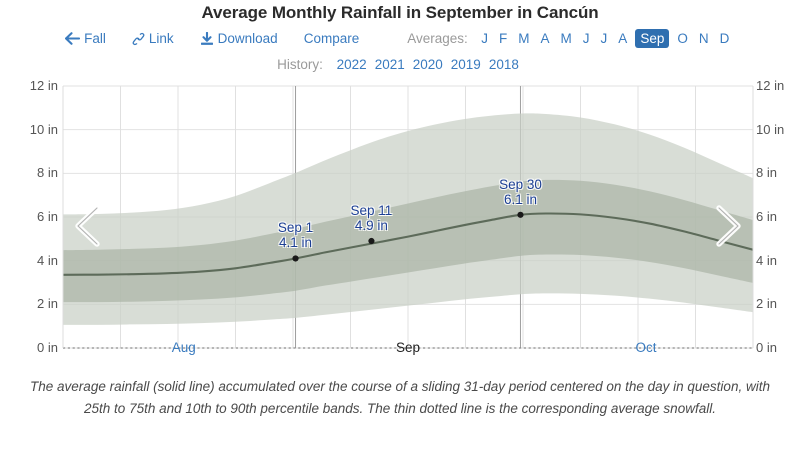 The width and height of the screenshot is (800, 450). I want to click on history-label: History:, so click(300, 64).